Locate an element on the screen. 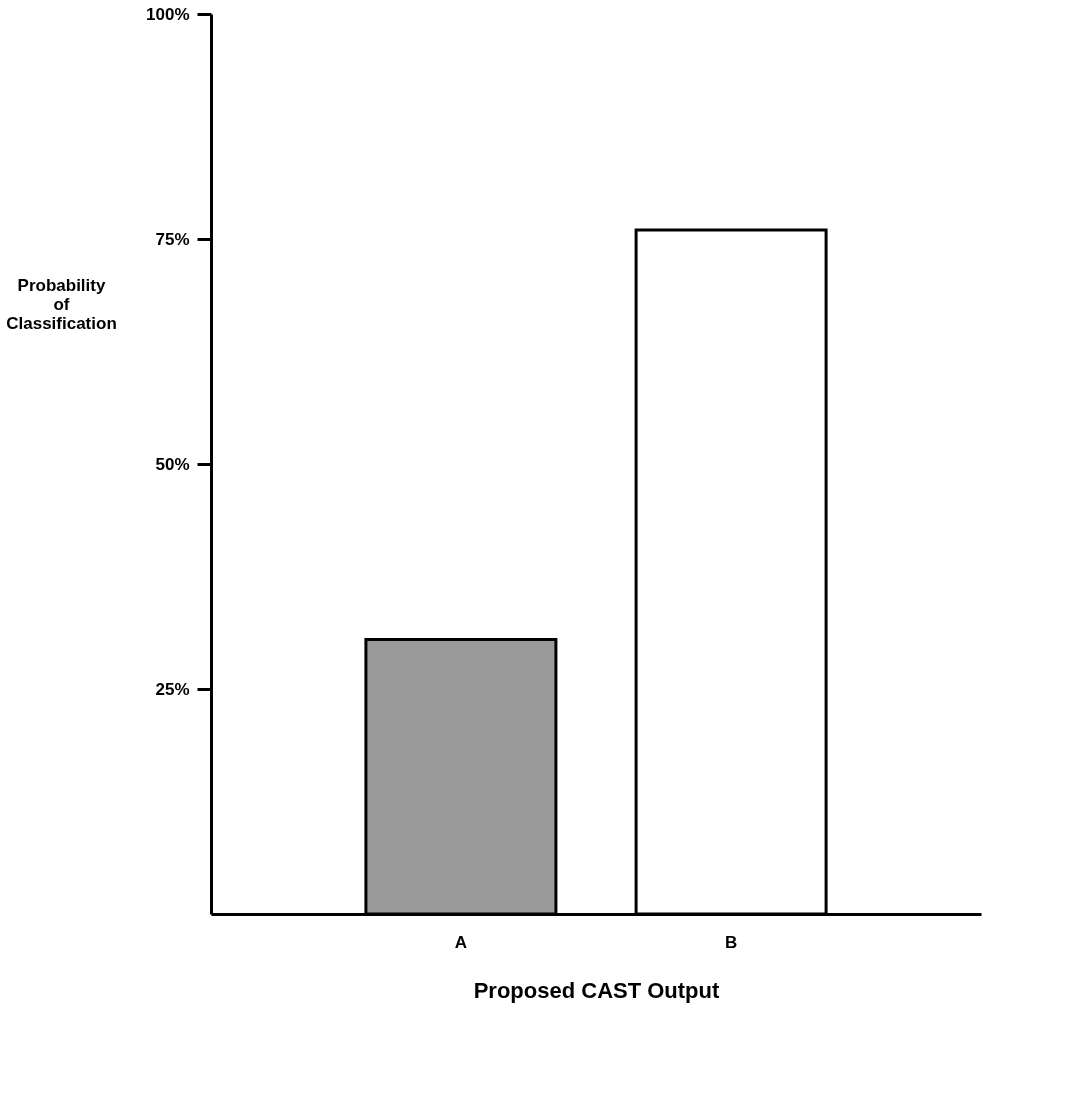  y-tick-label: 25% is located at coordinates (172, 689).